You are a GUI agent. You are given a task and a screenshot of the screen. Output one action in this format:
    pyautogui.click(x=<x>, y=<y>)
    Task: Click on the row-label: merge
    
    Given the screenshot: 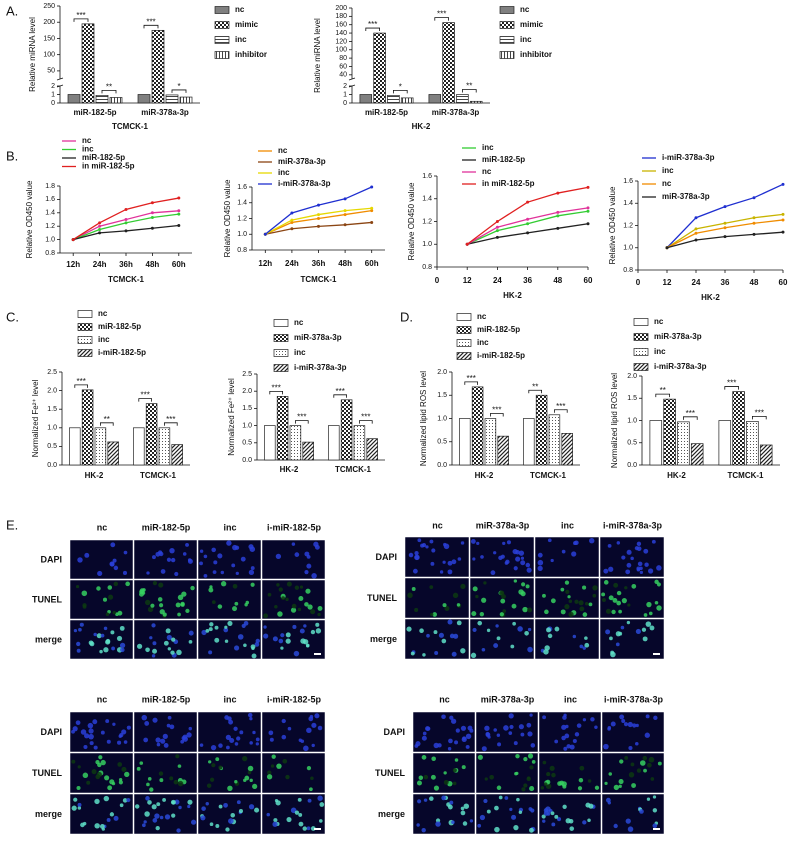 What is the action you would take?
    pyautogui.click(x=48, y=814)
    